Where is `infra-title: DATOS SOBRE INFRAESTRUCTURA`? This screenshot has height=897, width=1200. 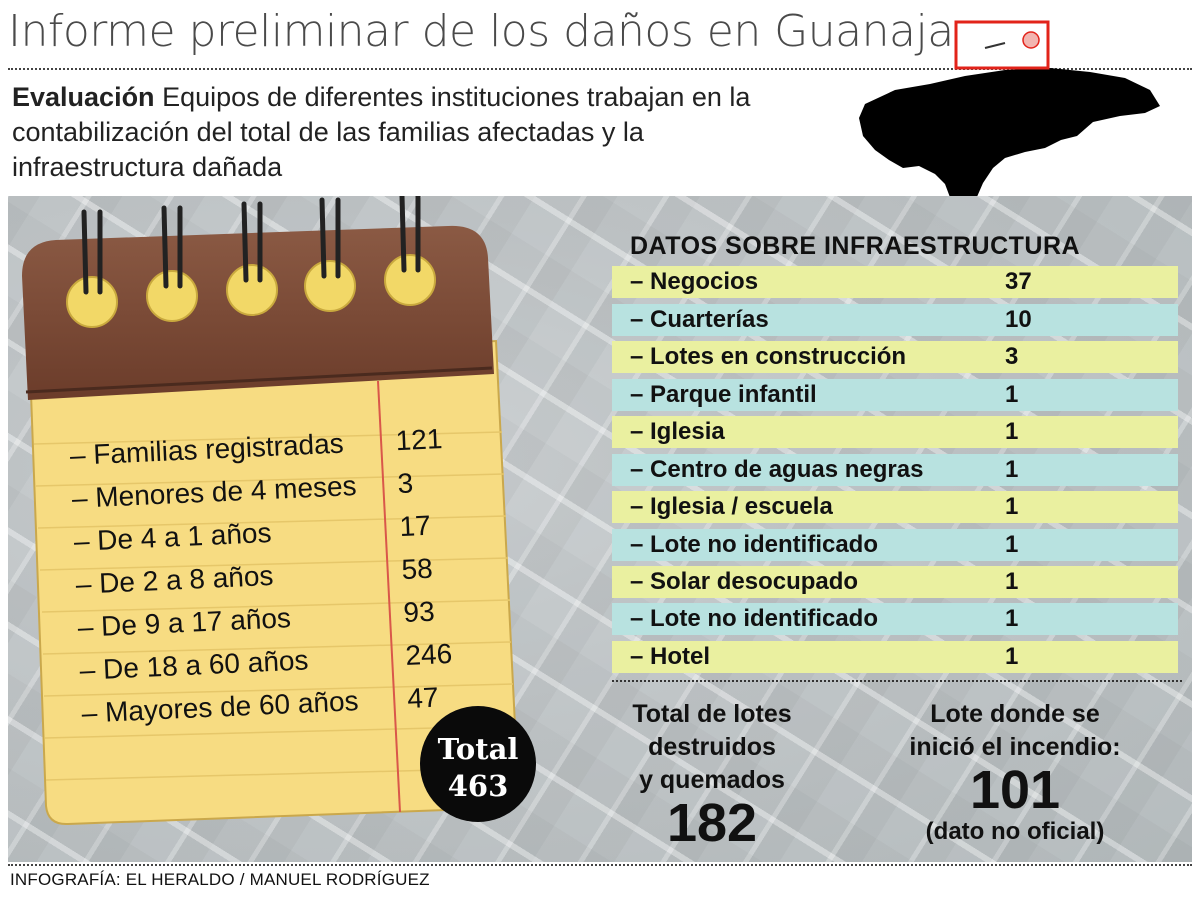 infra-title: DATOS SOBRE INFRAESTRUCTURA is located at coordinates (855, 246).